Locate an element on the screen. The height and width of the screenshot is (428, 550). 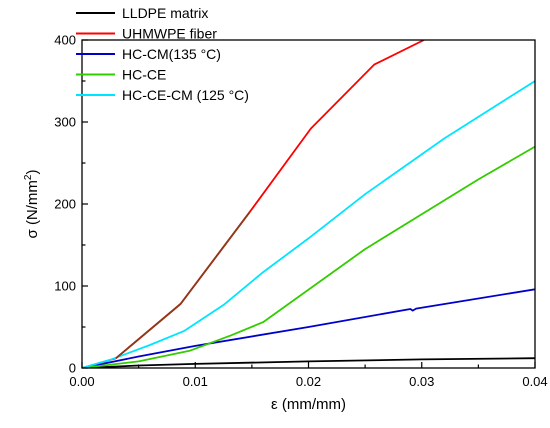
y-tick-label: 100 is located at coordinates (65, 286).